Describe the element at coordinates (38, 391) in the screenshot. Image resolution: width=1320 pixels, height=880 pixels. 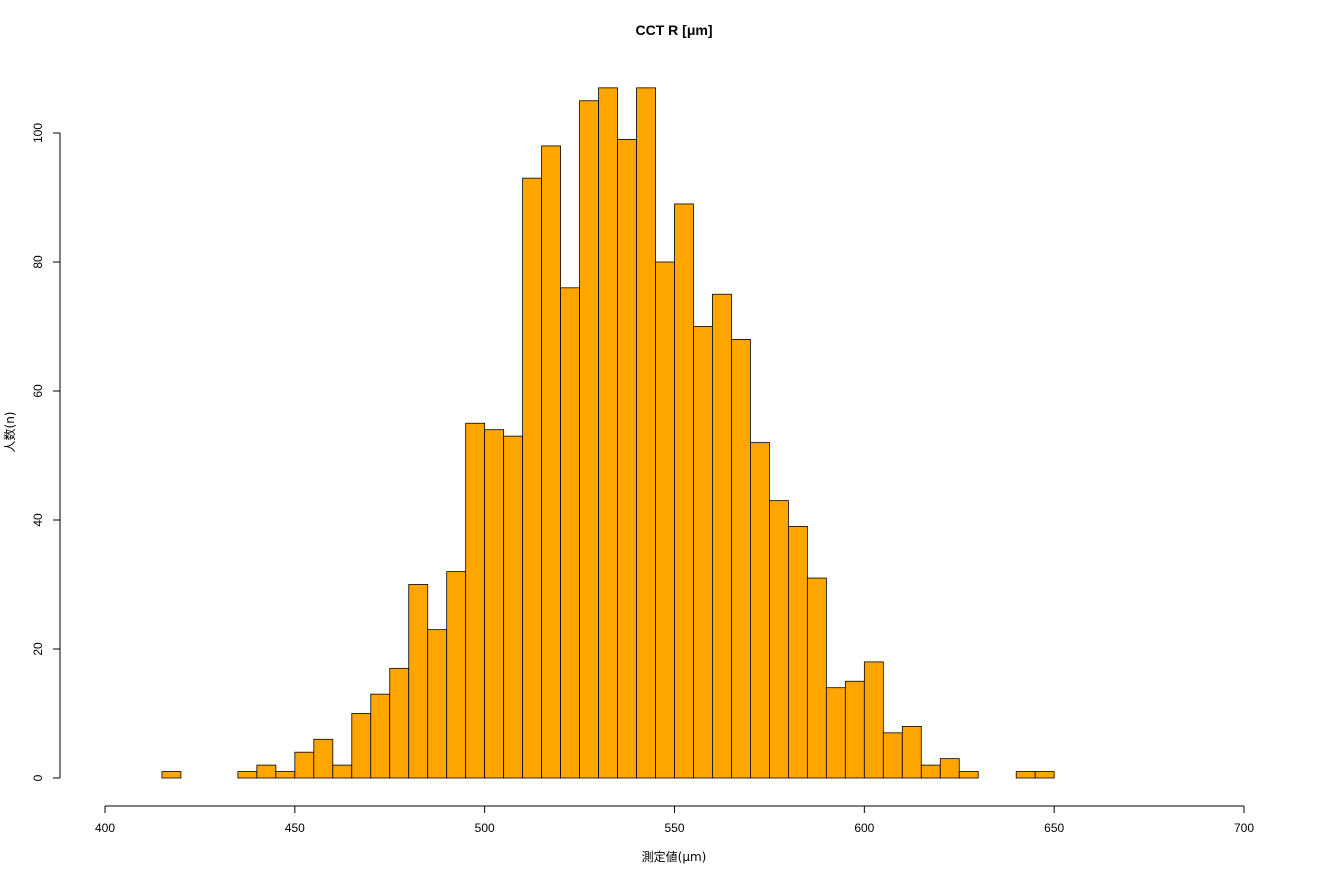
I see `y-tick-label: 60` at that location.